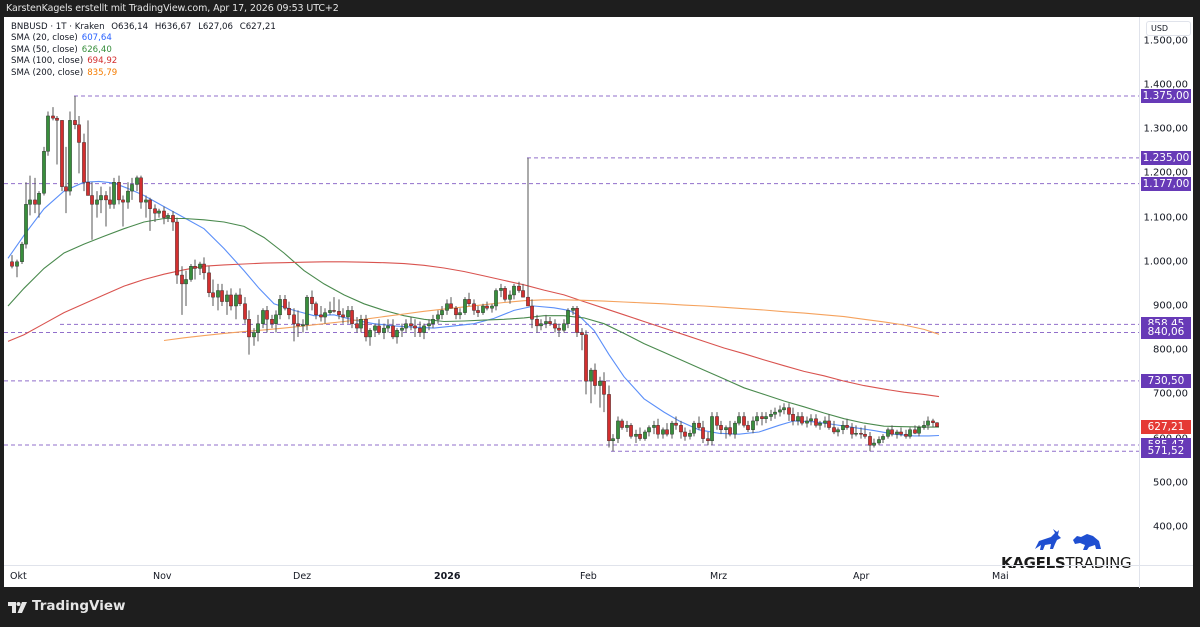  I want to click on watermark-light: TRADING, so click(1098, 563).